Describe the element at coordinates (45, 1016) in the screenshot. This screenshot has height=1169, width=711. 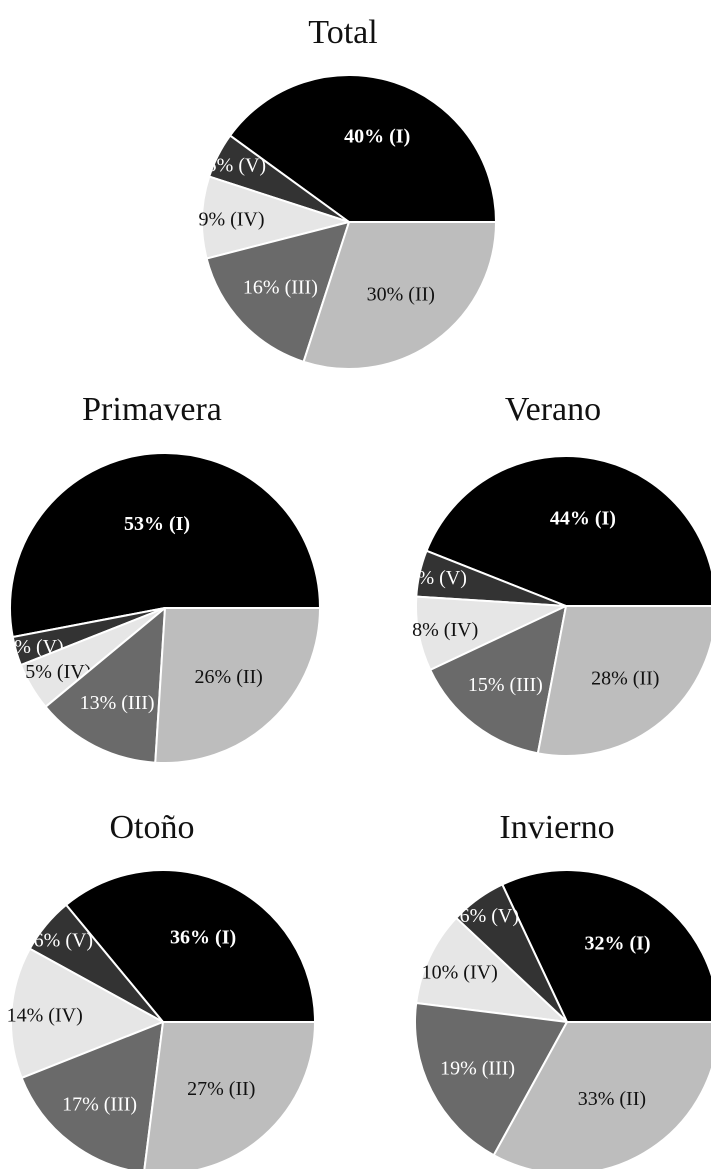
I see `otono-slice-iv-label: 14% (IV)` at that location.